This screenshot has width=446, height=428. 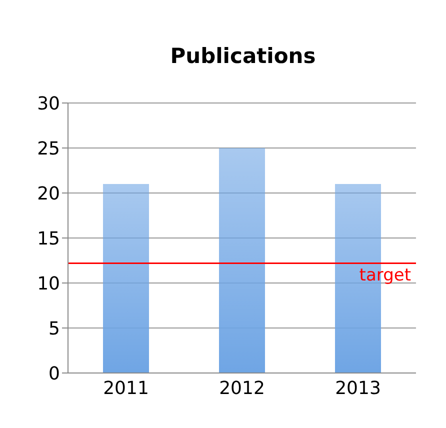 What do you see at coordinates (54, 373) in the screenshot?
I see `y-tick-label: 0` at bounding box center [54, 373].